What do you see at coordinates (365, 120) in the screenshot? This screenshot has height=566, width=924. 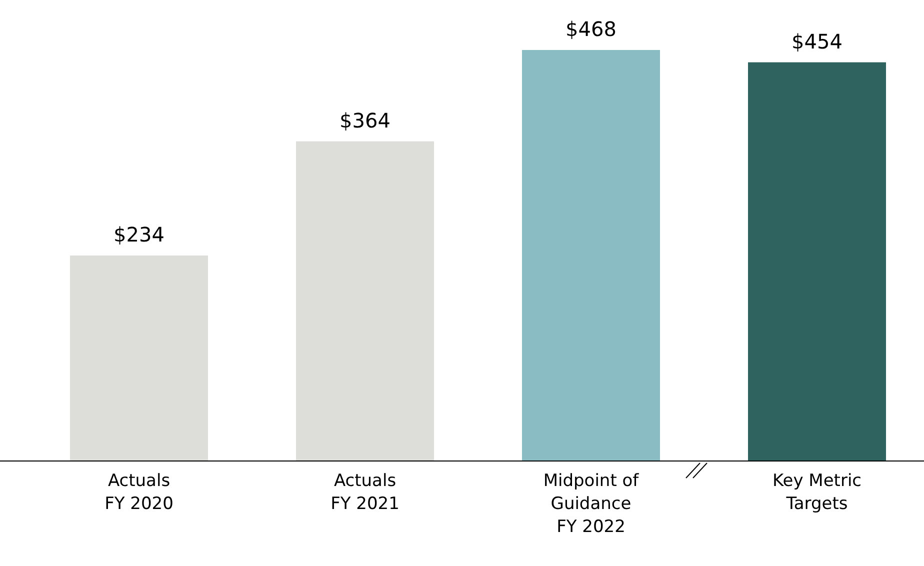 I see `data-label: $364` at bounding box center [365, 120].